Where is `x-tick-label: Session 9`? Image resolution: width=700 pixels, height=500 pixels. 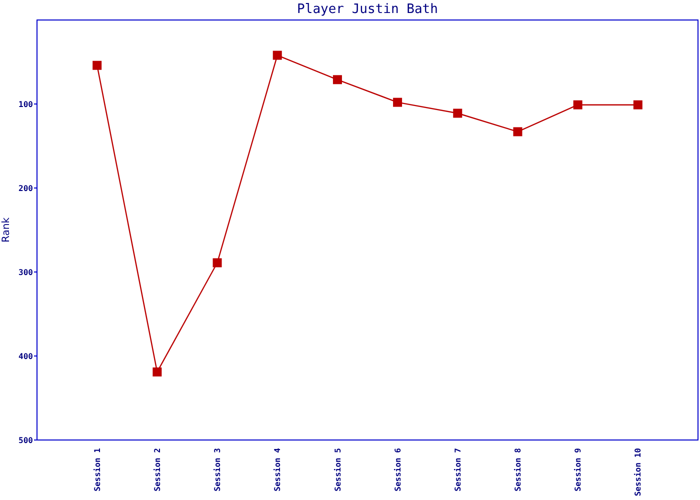
x-tick-label: Session 9 is located at coordinates (578, 470).